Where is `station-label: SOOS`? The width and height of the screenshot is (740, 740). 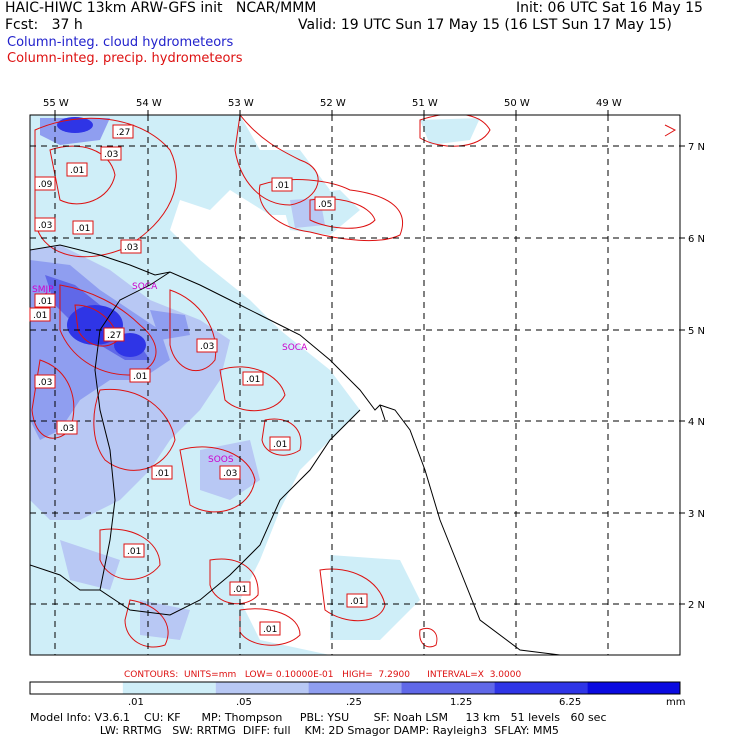
station-label: SOOS is located at coordinates (221, 460).